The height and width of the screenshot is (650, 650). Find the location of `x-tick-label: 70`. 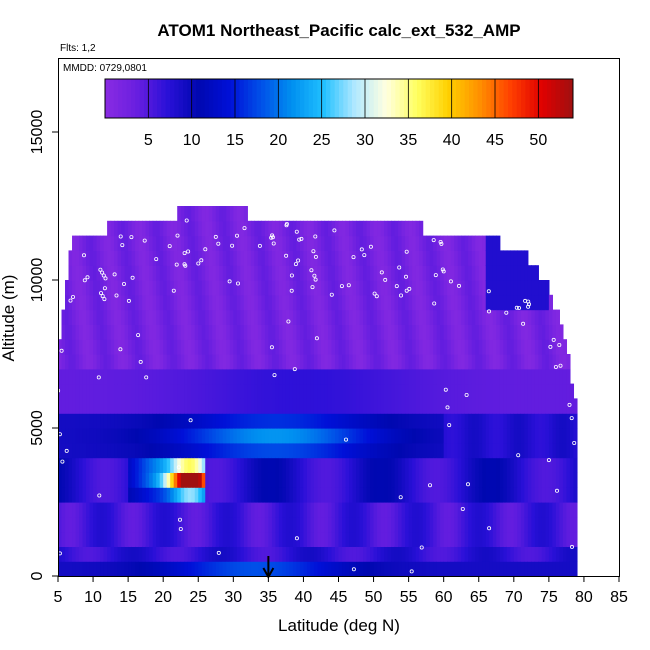

x-tick-label: 70 is located at coordinates (514, 597).